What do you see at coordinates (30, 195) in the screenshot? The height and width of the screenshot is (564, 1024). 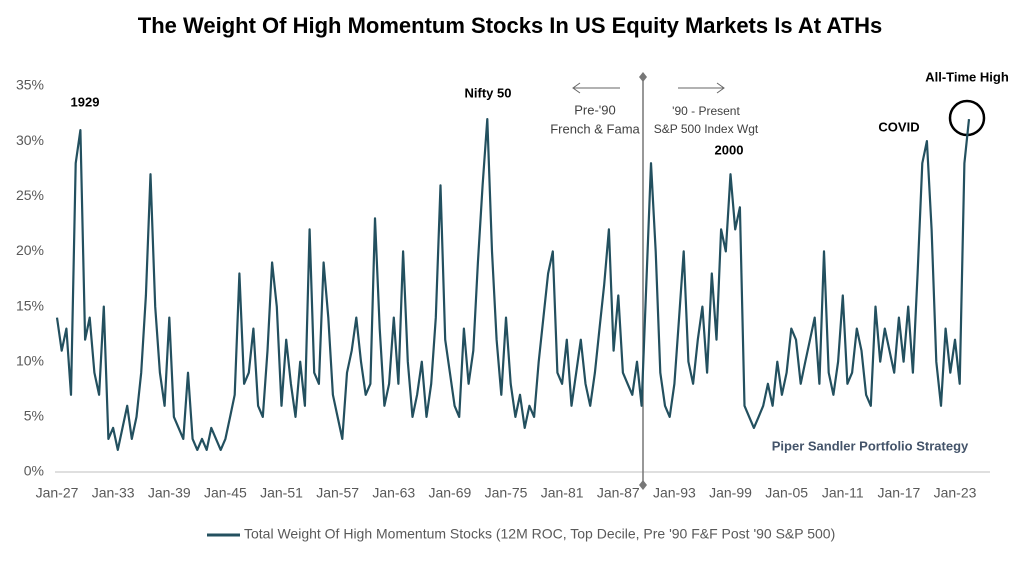 I see `y-tick-label: 25%` at bounding box center [30, 195].